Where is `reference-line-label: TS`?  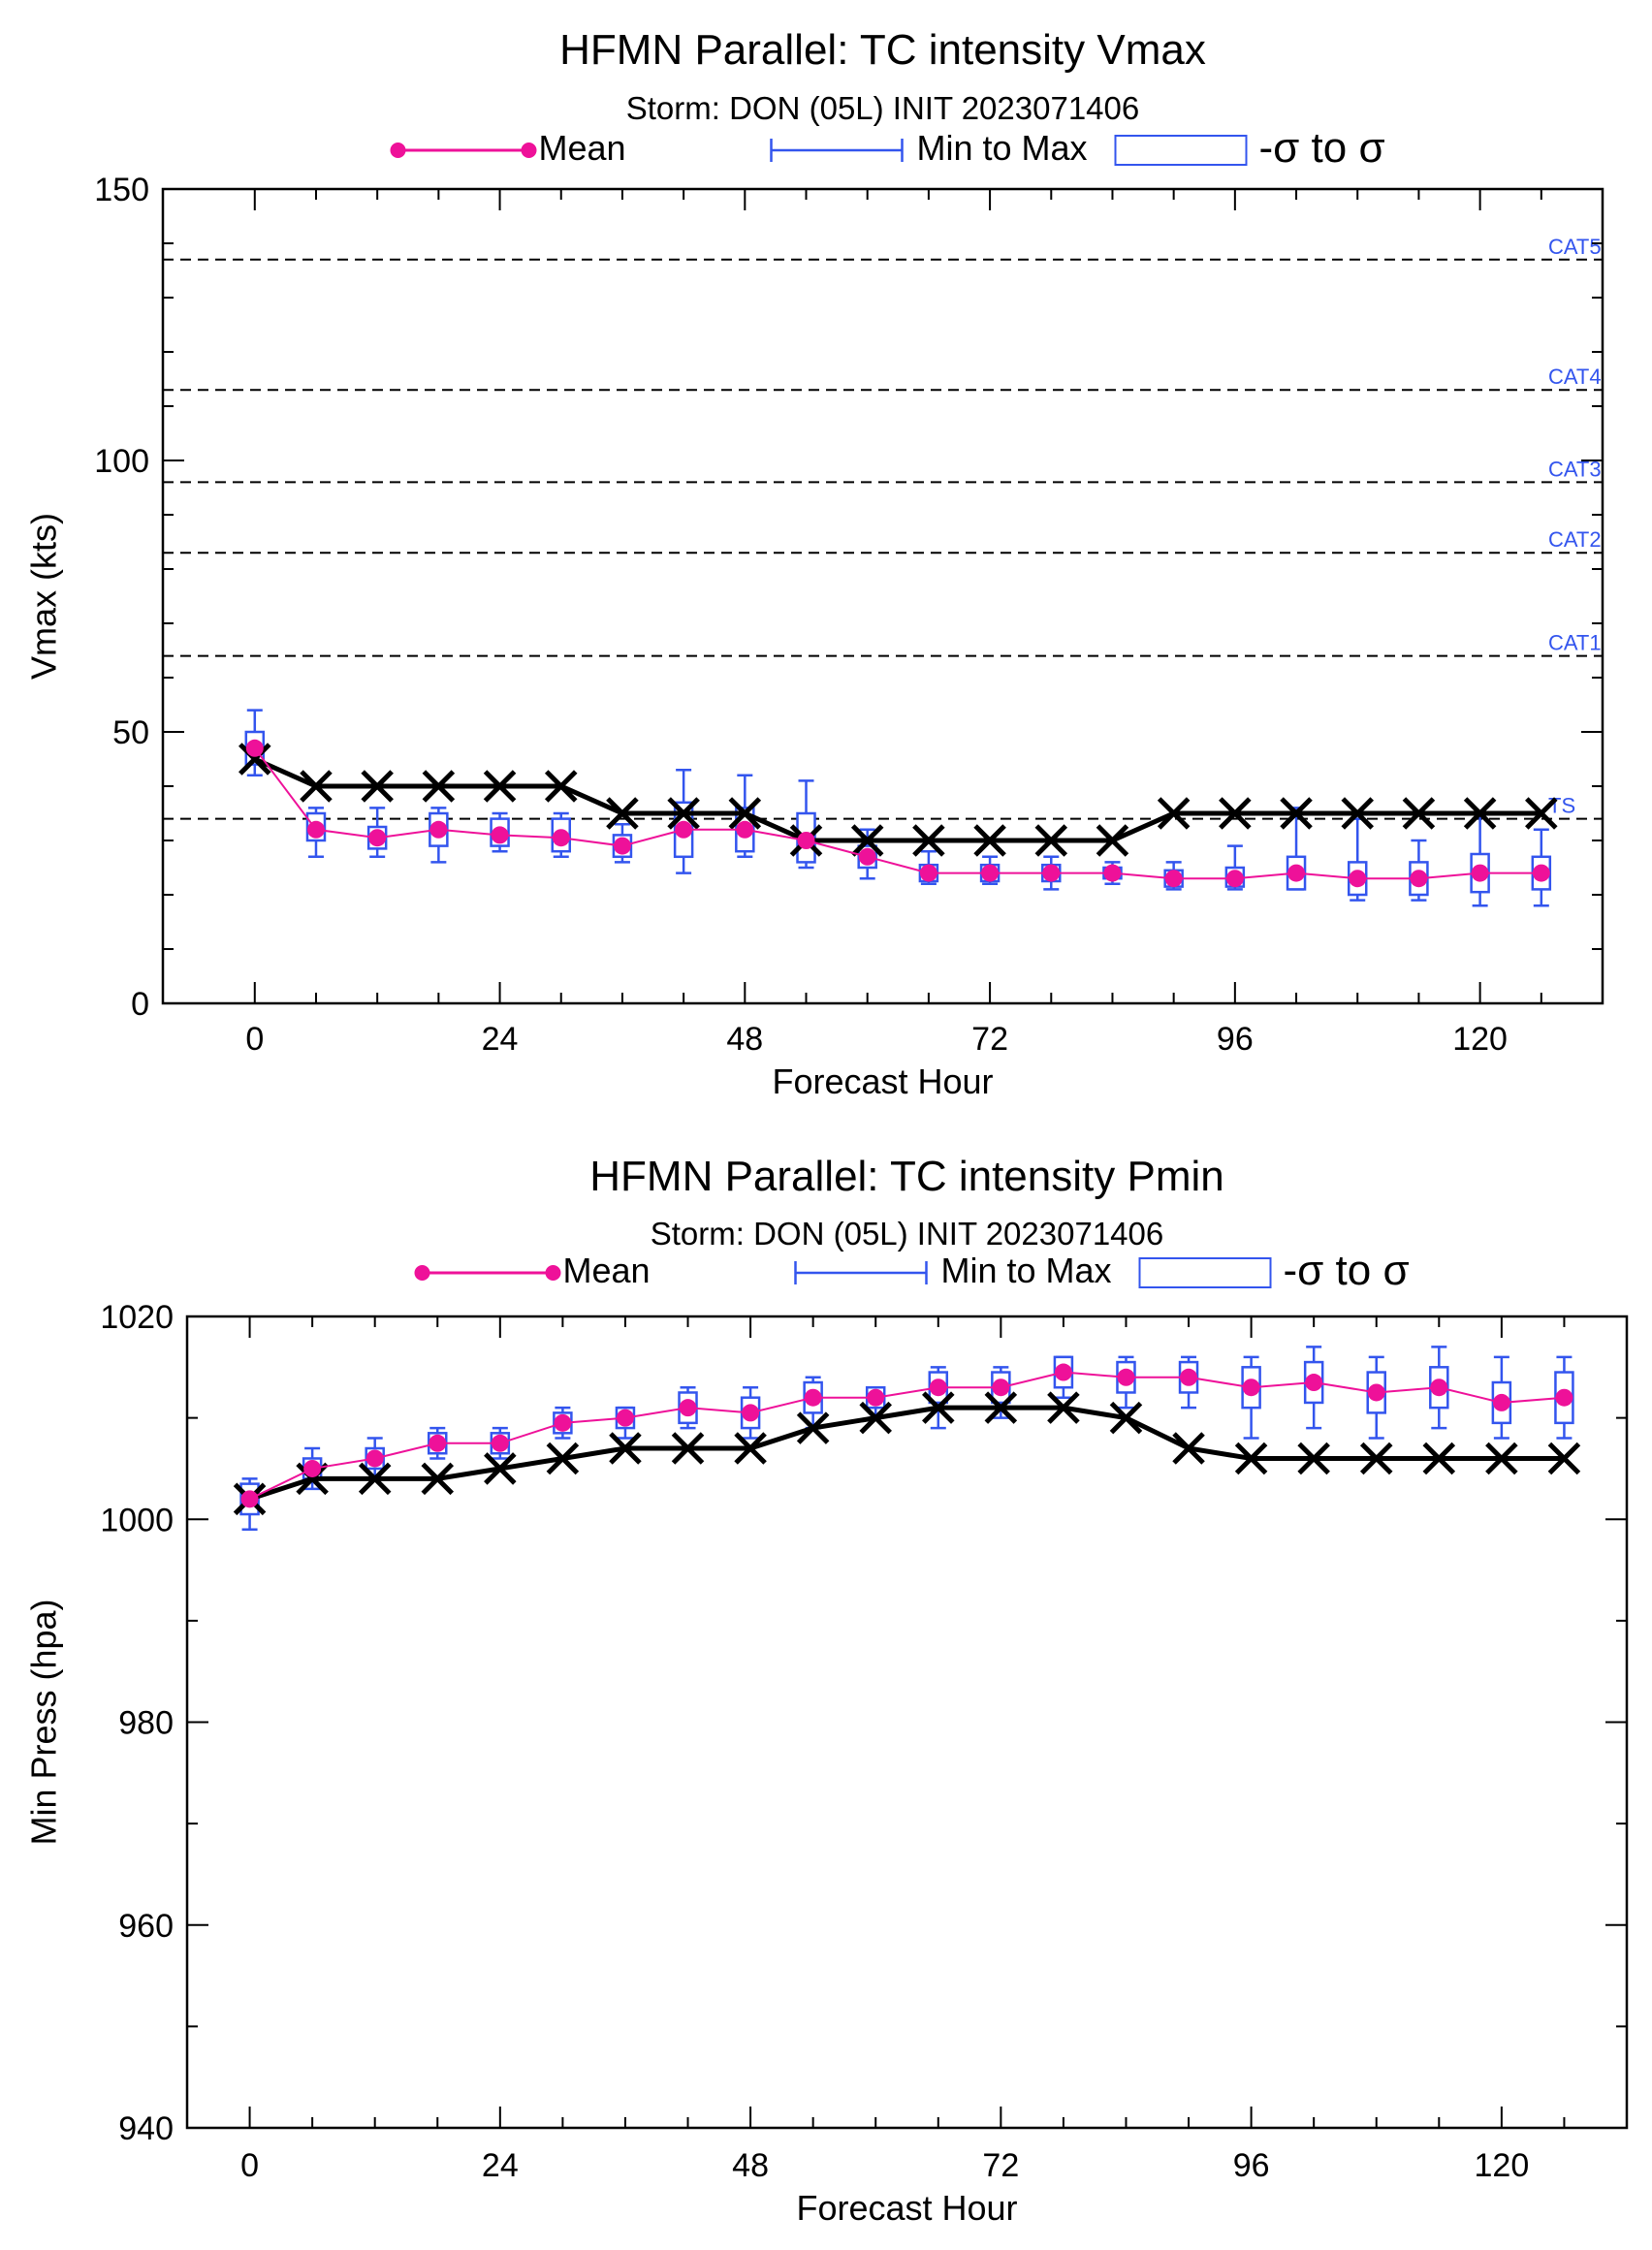 reference-line-label: TS is located at coordinates (1561, 806).